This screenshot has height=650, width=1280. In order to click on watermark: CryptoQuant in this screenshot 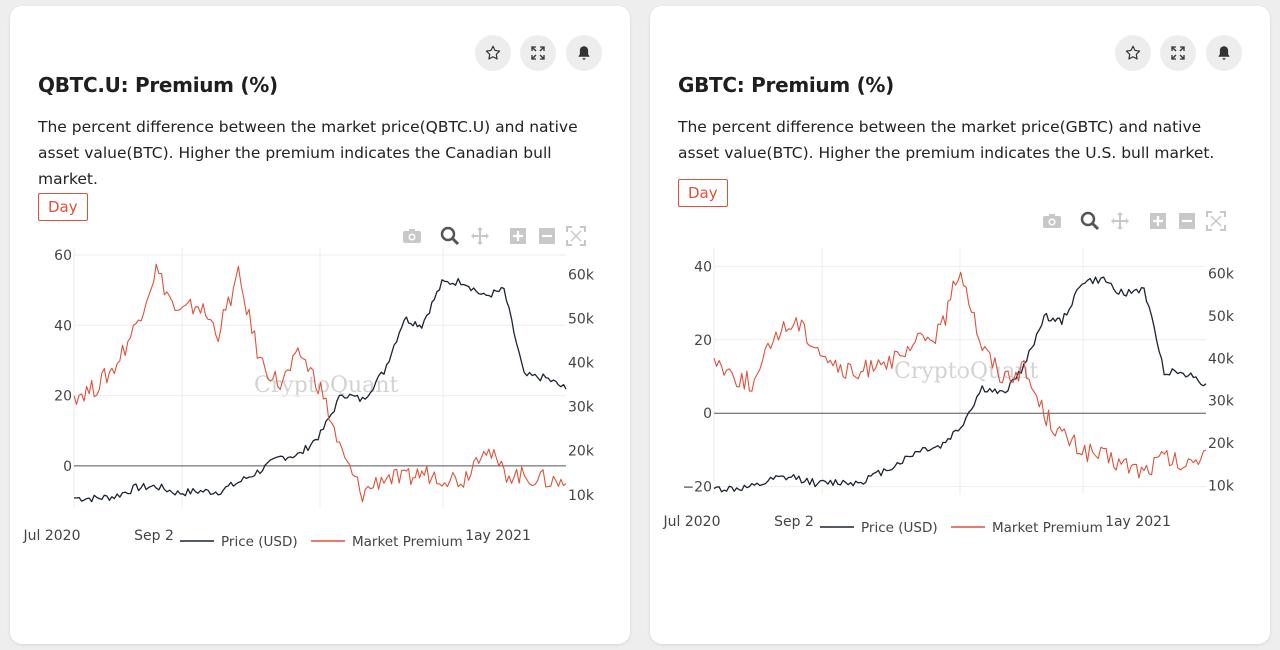, I will do `click(966, 371)`.